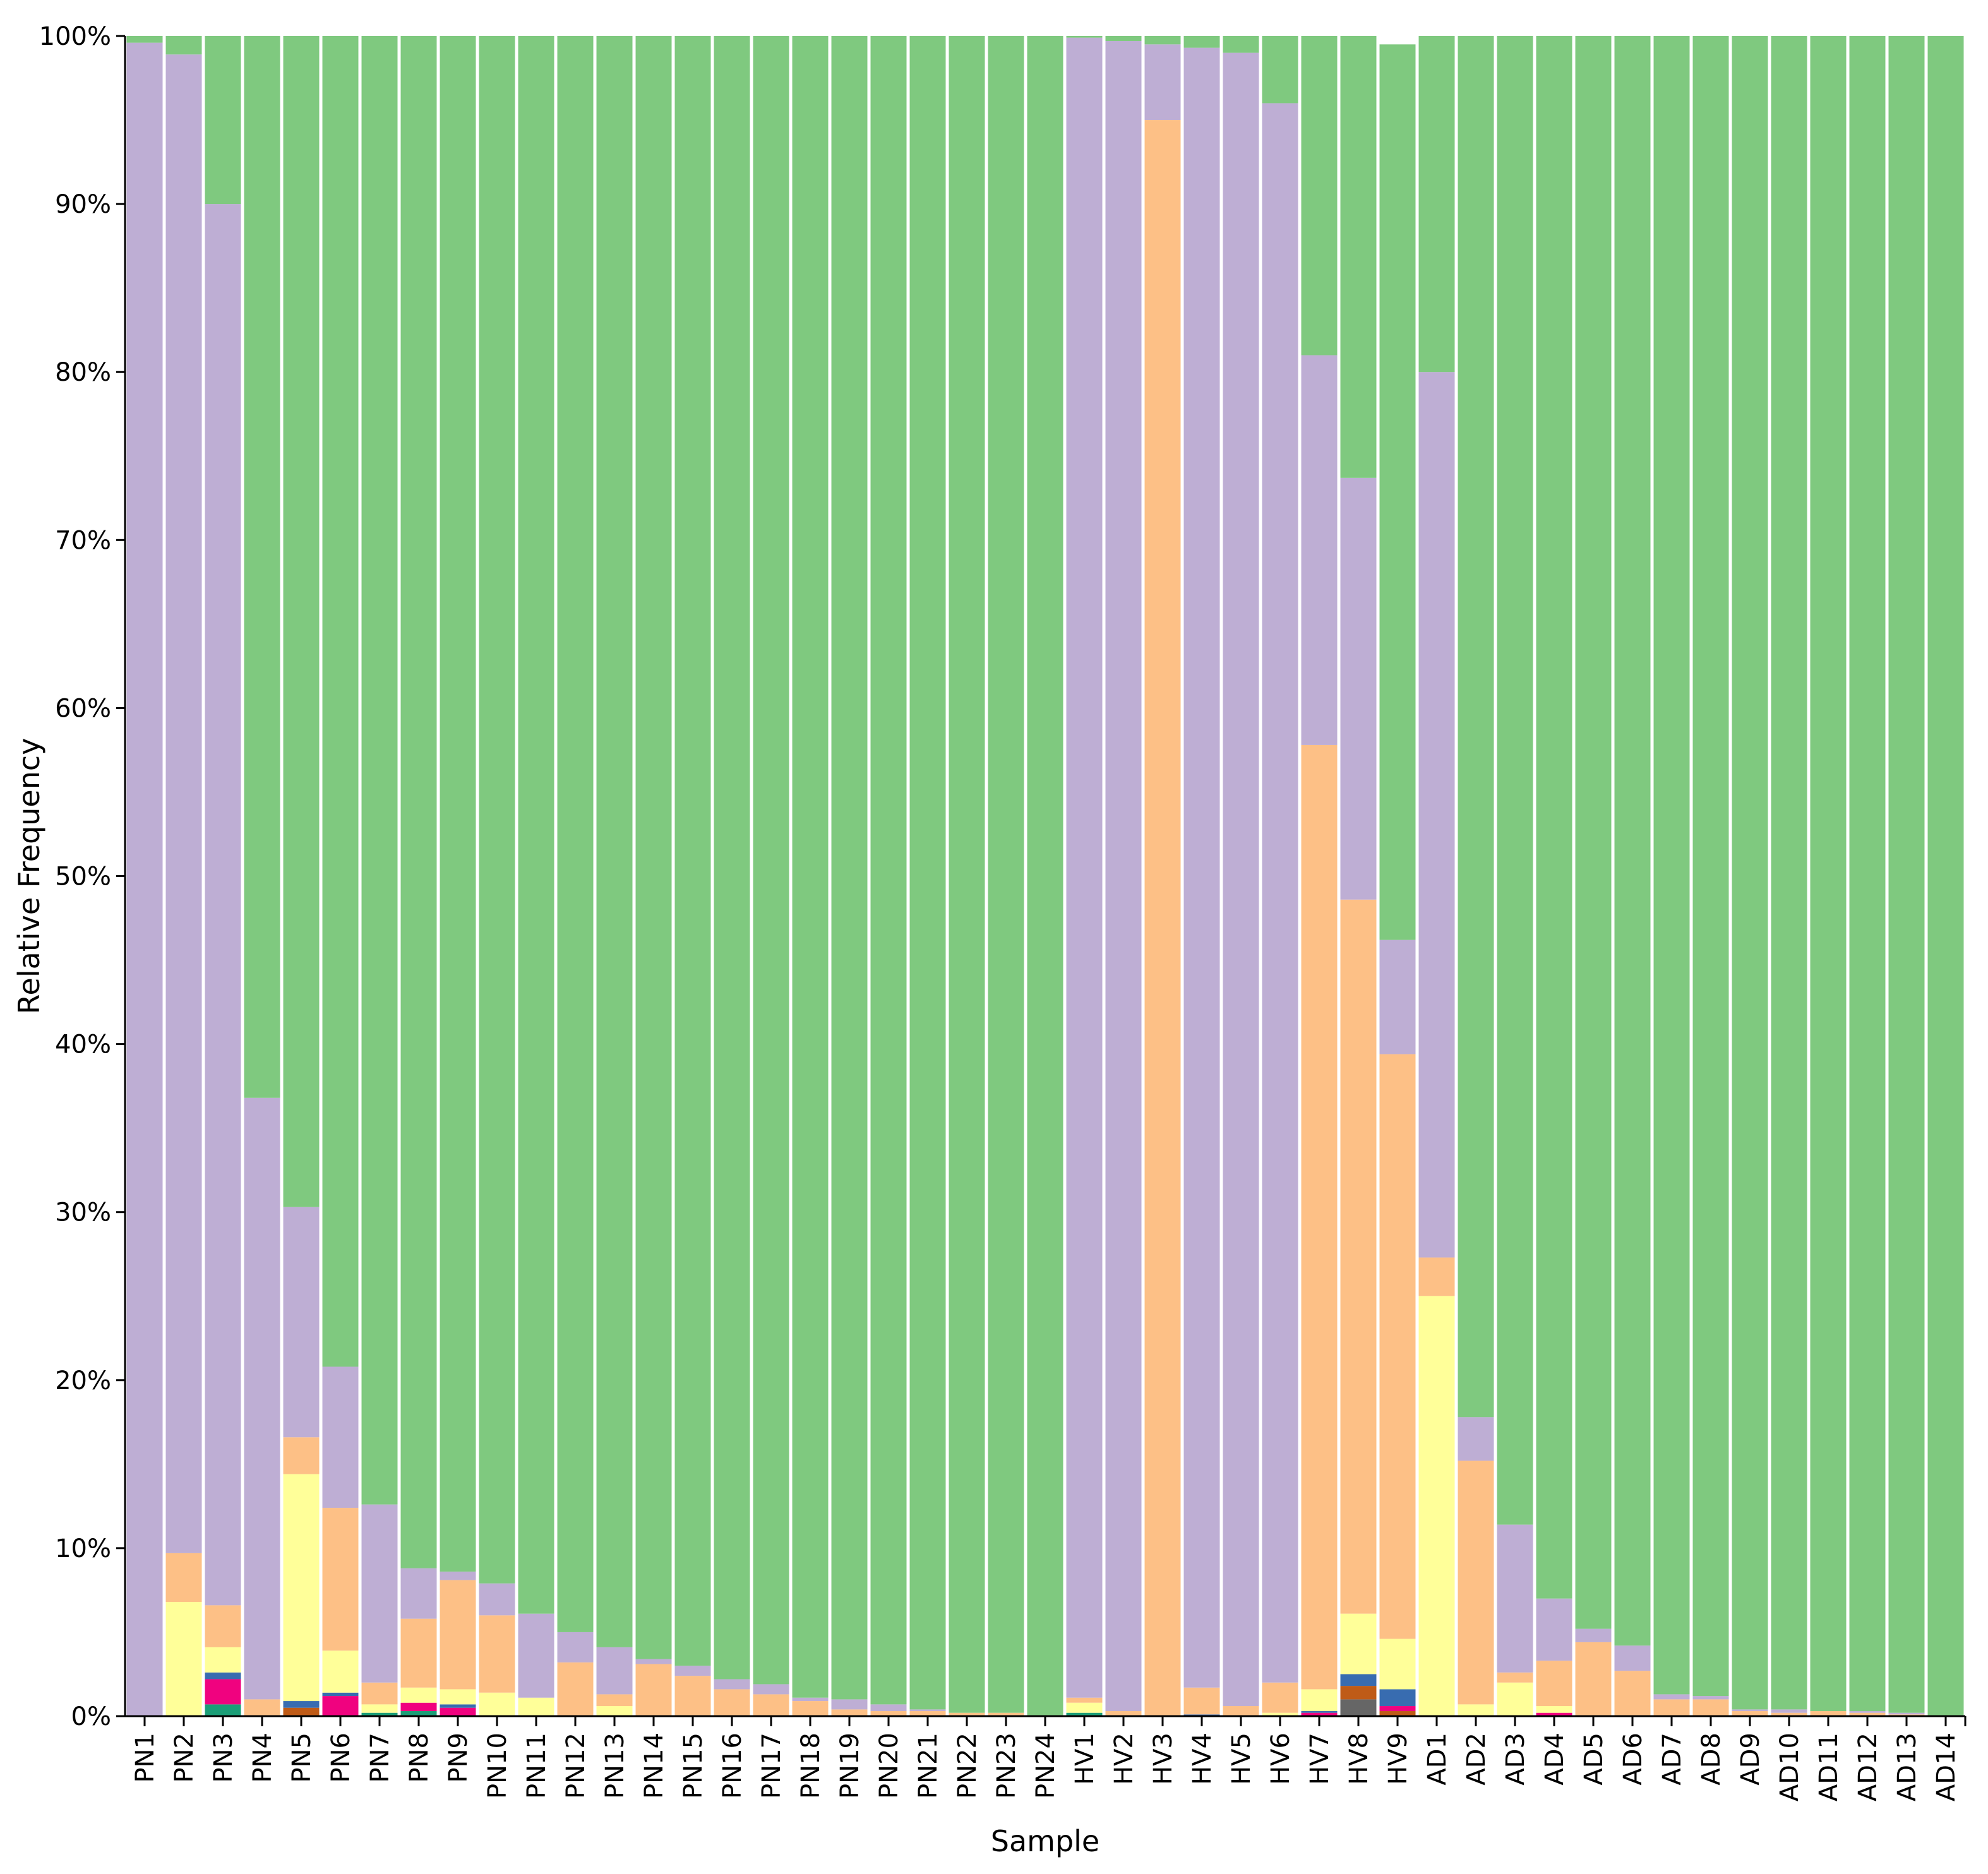 This screenshot has width=1988, height=1874. What do you see at coordinates (927, 1711) in the screenshot?
I see `bar-segment-PN21-s7` at bounding box center [927, 1711].